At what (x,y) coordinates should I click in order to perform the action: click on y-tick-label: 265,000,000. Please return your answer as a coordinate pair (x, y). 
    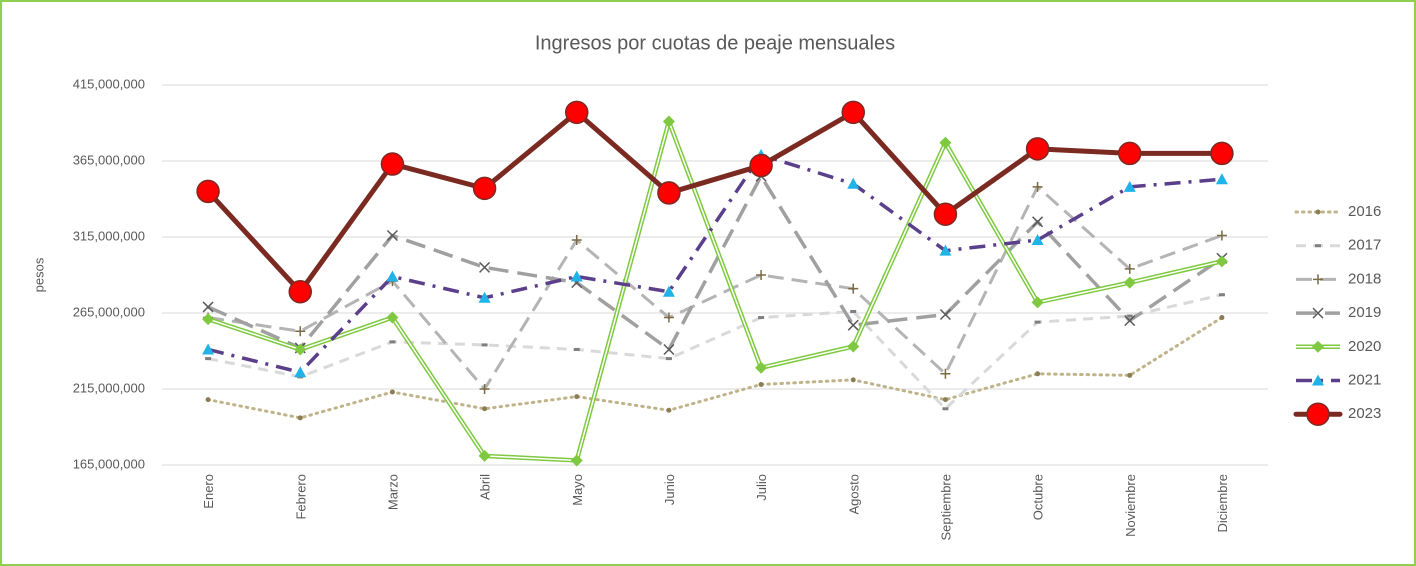
    Looking at the image, I should click on (109, 311).